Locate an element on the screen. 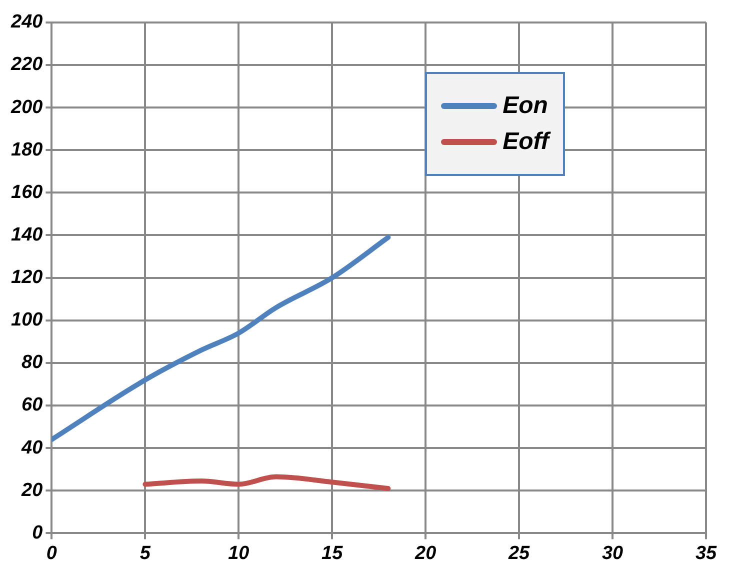 The width and height of the screenshot is (739, 579). y-tick-label: 200 is located at coordinates (27, 107).